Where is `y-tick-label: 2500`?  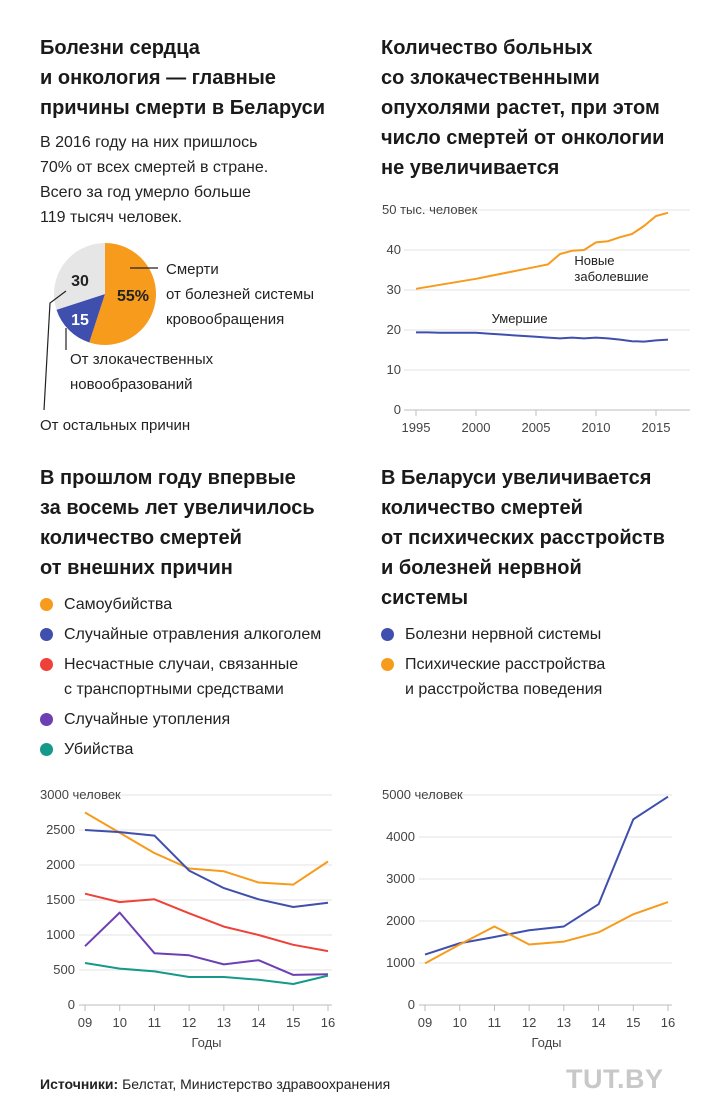
y-tick-label: 2500 is located at coordinates (60, 829).